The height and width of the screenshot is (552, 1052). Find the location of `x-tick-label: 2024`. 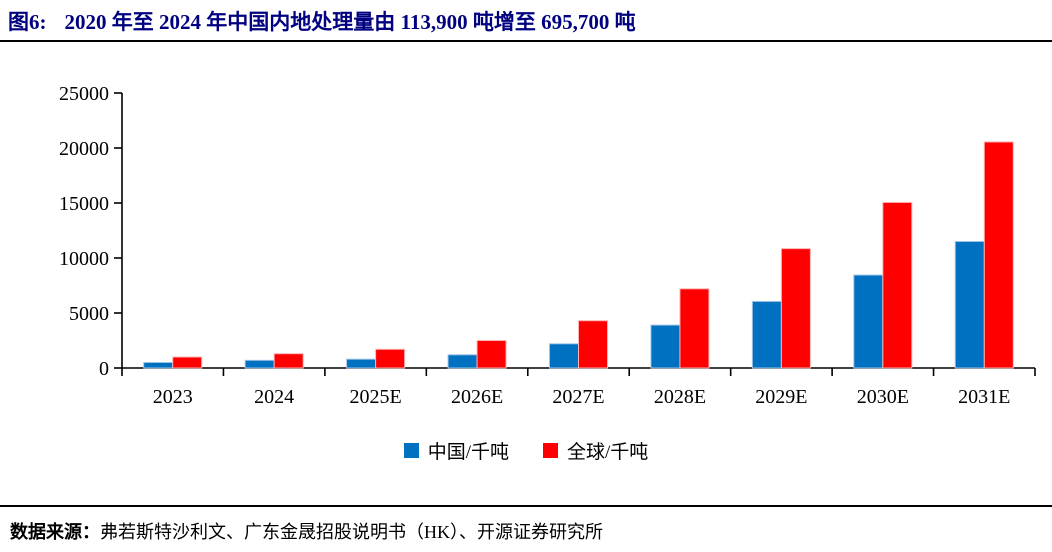

x-tick-label: 2024 is located at coordinates (274, 397).